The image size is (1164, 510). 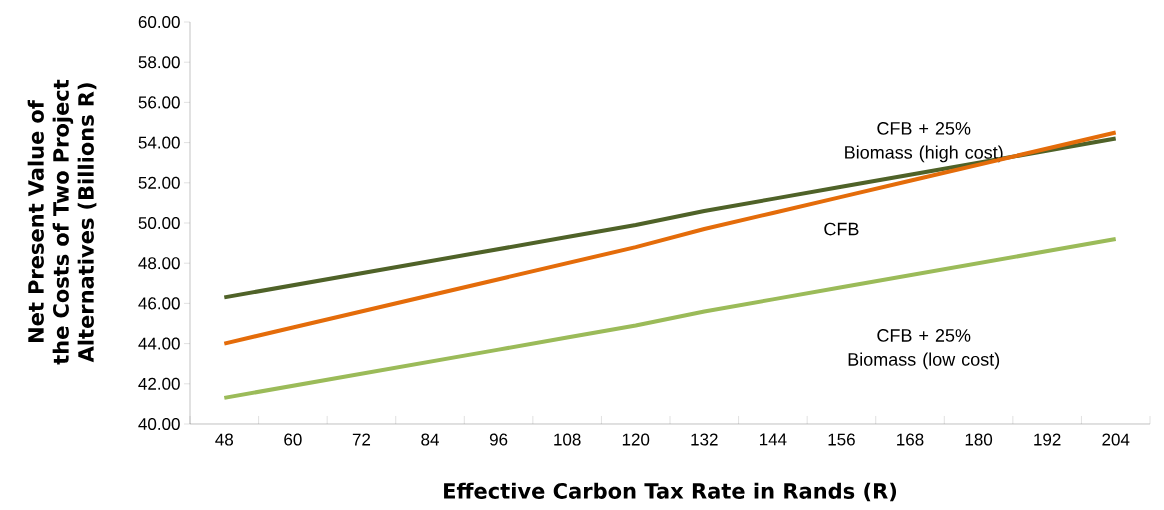 I want to click on x-tick-label: 108, so click(x=567, y=439).